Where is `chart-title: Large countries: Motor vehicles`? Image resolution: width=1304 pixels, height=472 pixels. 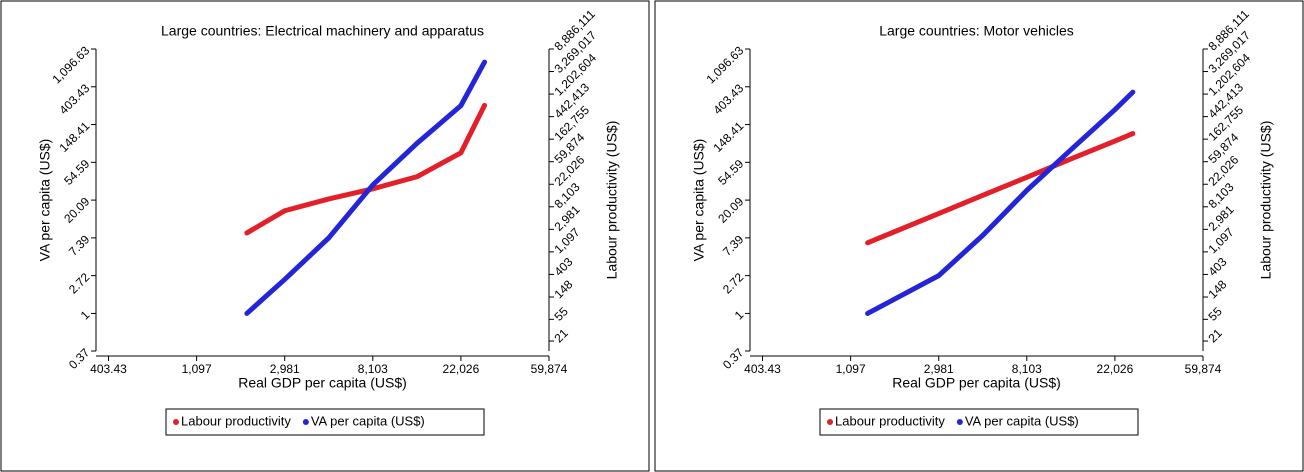 chart-title: Large countries: Motor vehicles is located at coordinates (976, 31).